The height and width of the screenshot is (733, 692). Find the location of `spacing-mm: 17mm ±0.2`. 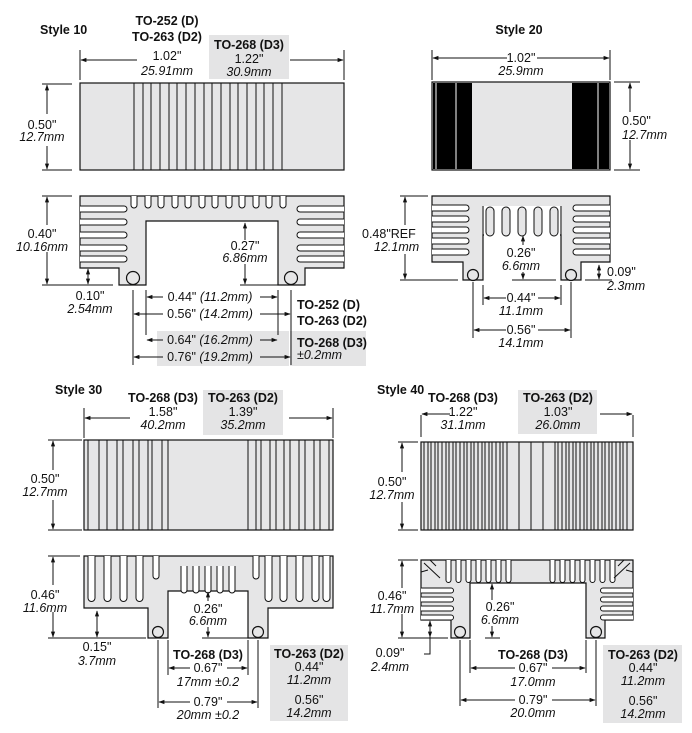

spacing-mm: 17mm ±0.2 is located at coordinates (208, 682).